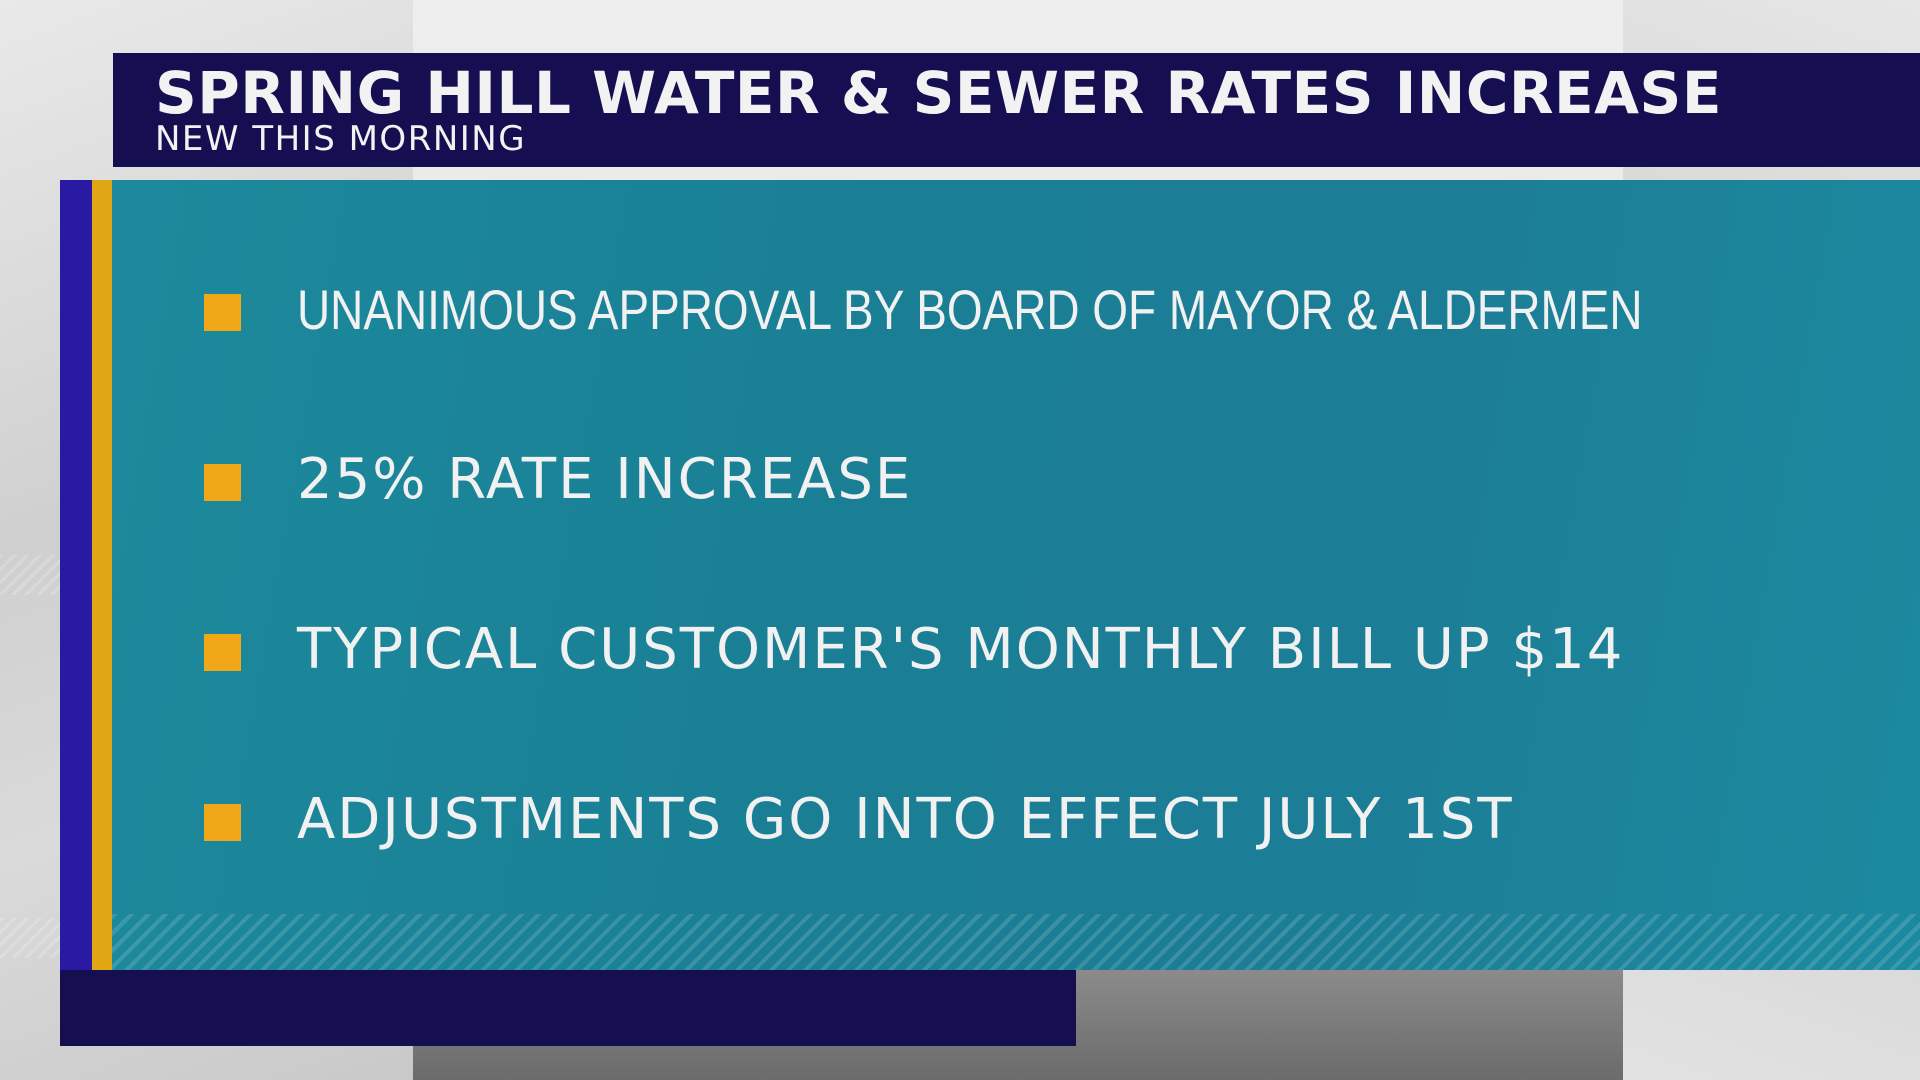 This screenshot has height=1080, width=1920. What do you see at coordinates (938, 93) in the screenshot?
I see `headline-title: SPRING HILL WATER & SEWER RATES INCREASE` at bounding box center [938, 93].